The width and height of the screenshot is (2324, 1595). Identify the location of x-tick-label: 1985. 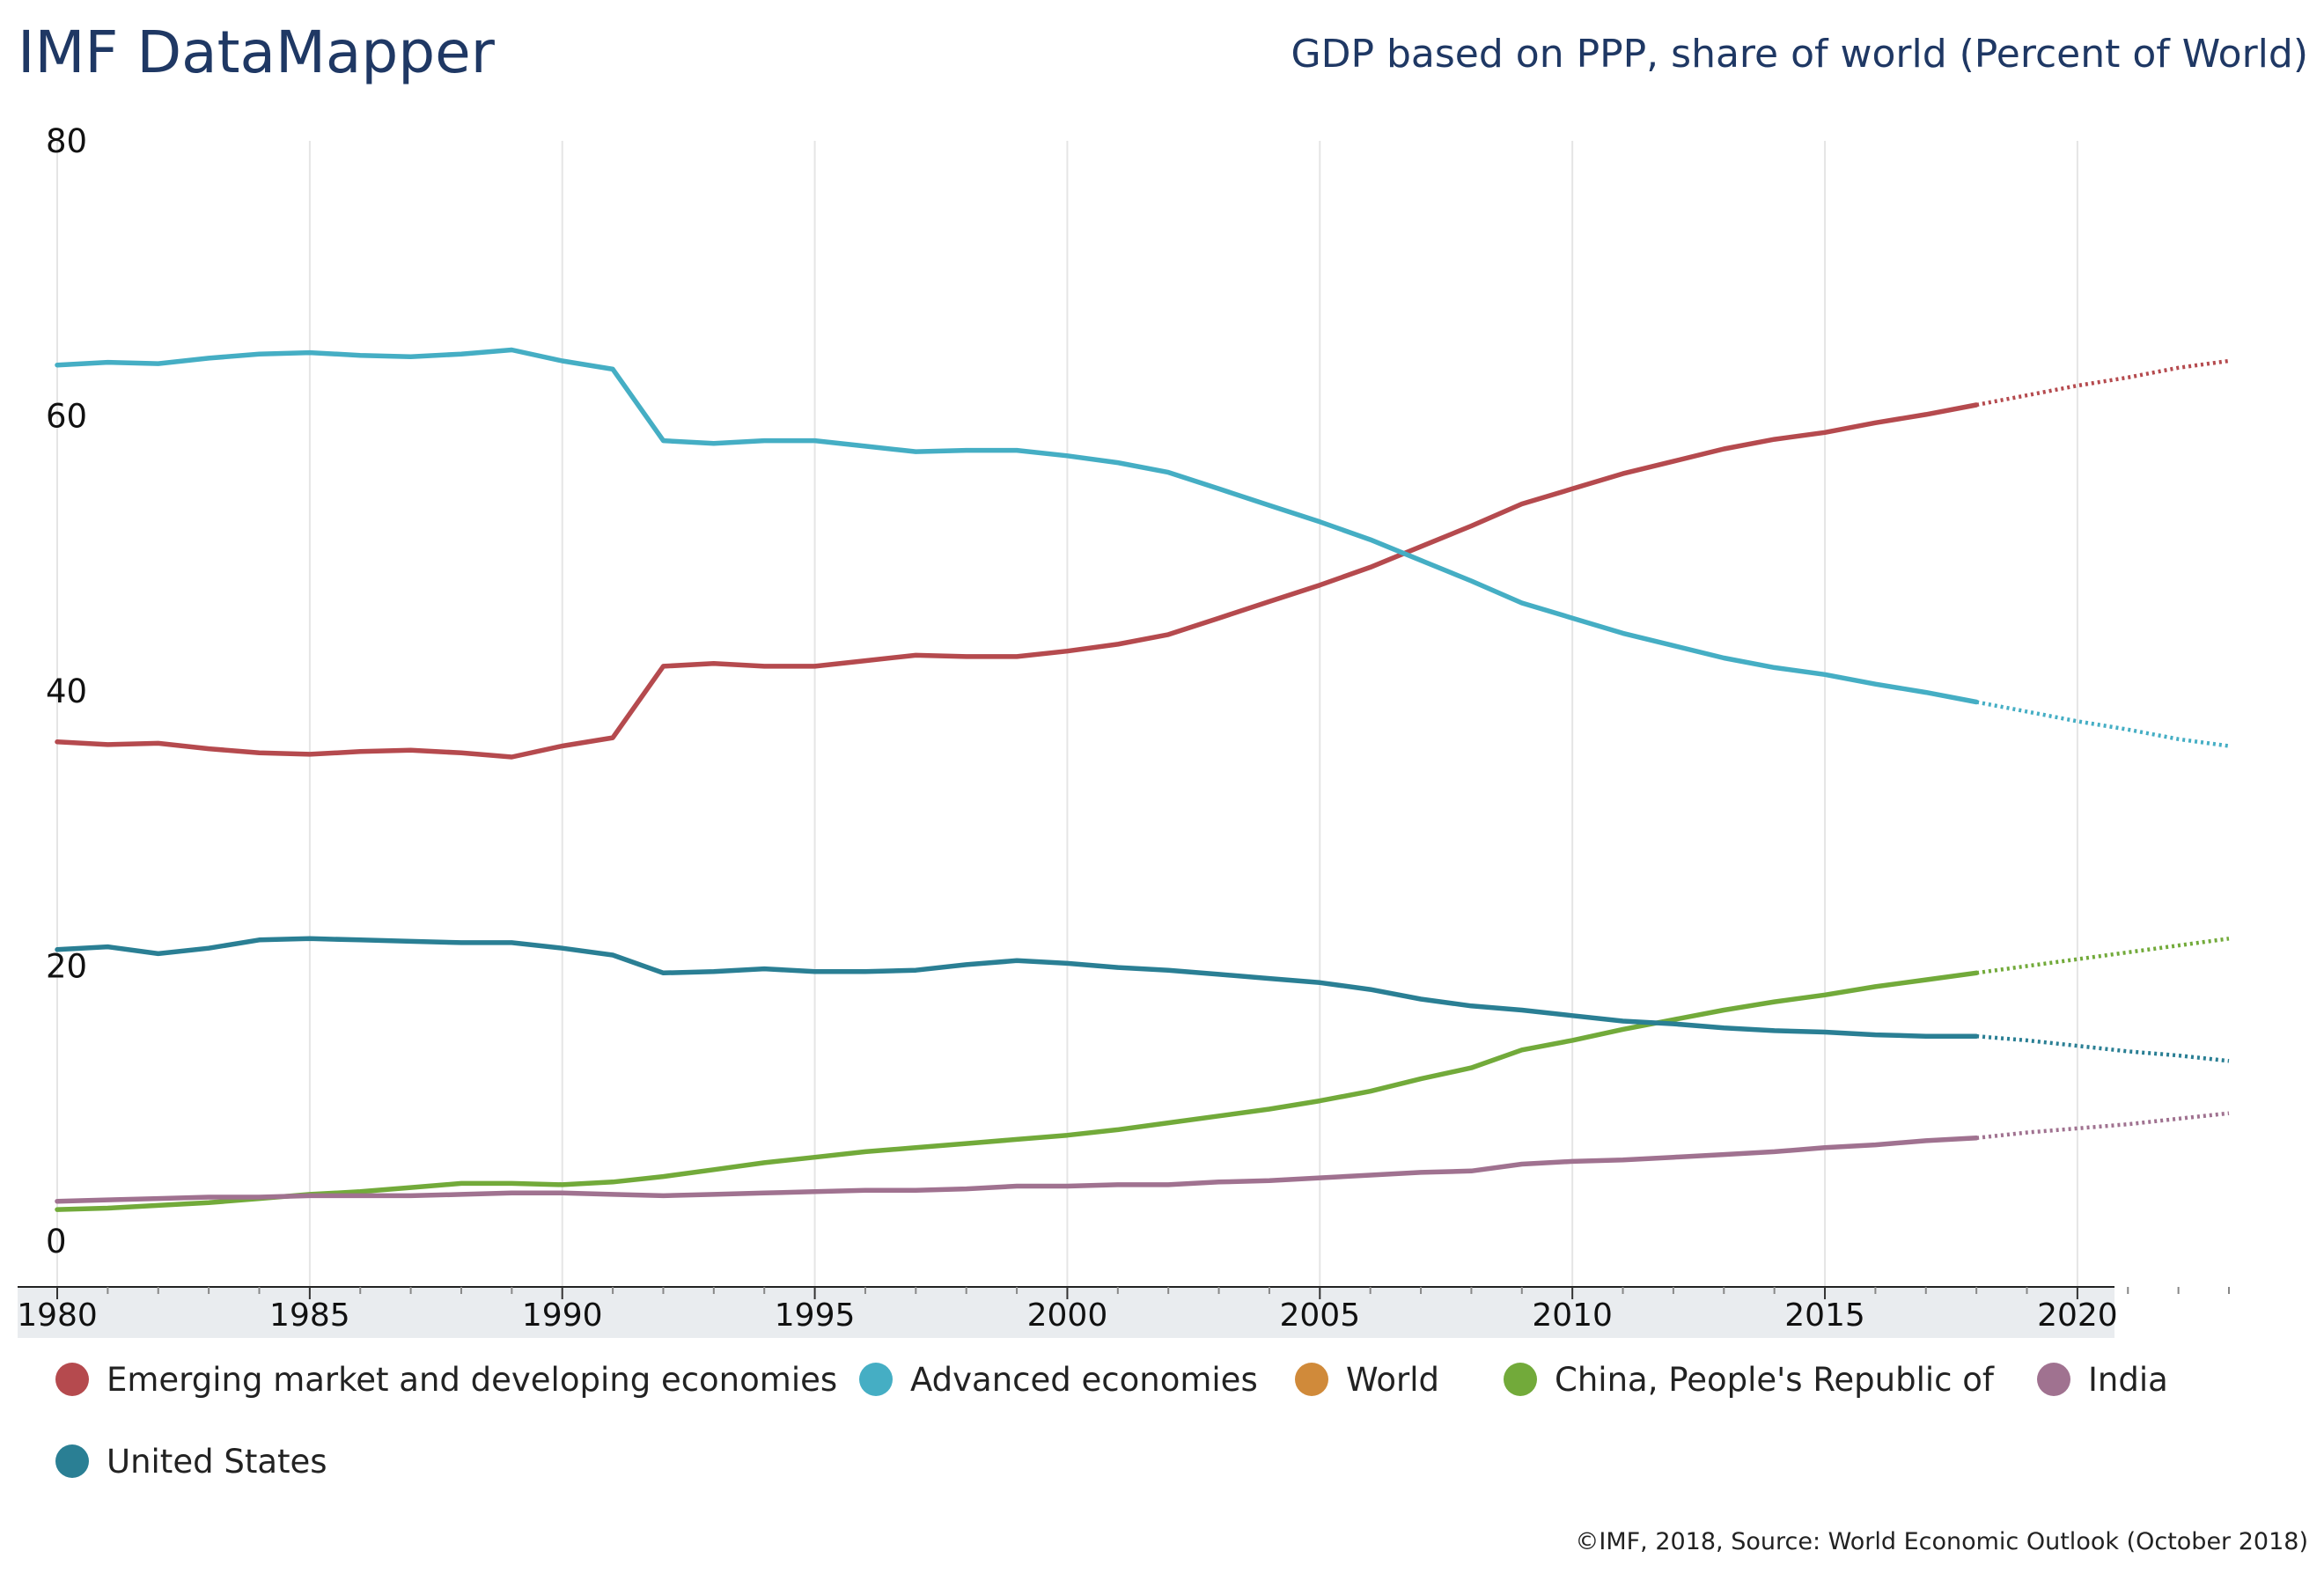
(309, 1316).